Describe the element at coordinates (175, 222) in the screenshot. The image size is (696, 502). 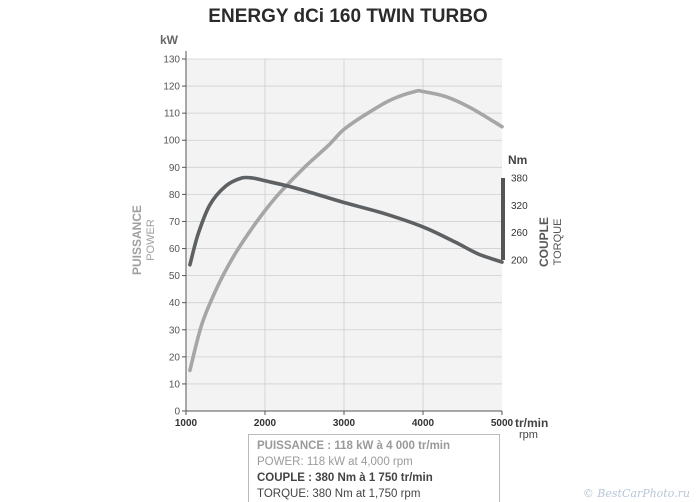
I see `y-left-tick-label: 70` at that location.